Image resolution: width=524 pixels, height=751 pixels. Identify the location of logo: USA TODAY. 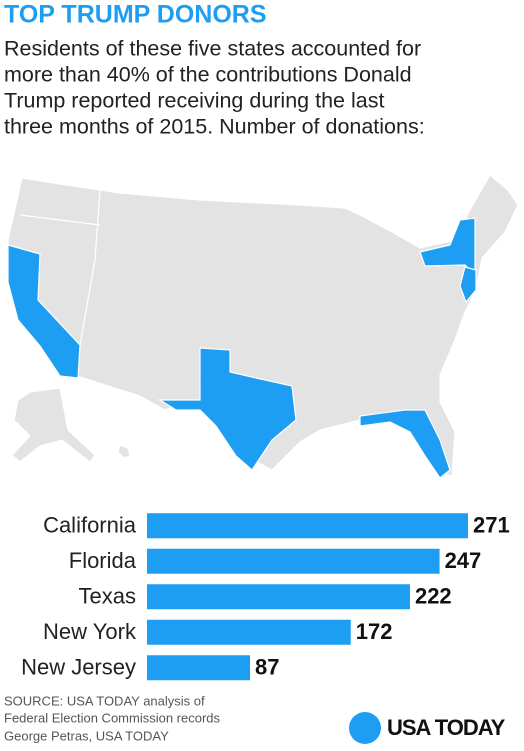
(446, 727).